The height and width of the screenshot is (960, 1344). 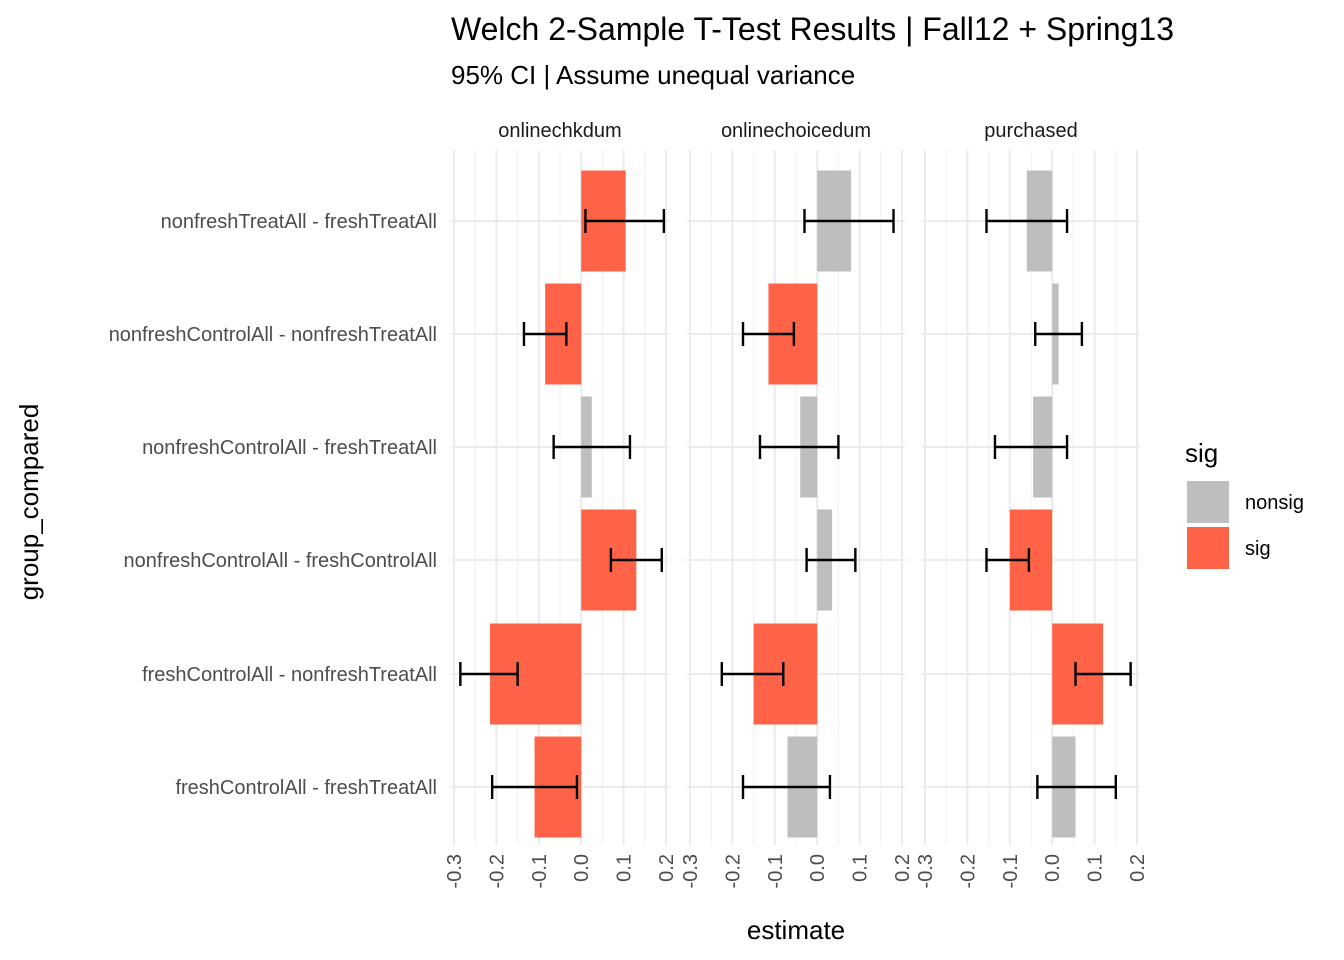 I want to click on y-tick-label: nonfreshControlAll - freshControlAll, so click(x=280, y=561).